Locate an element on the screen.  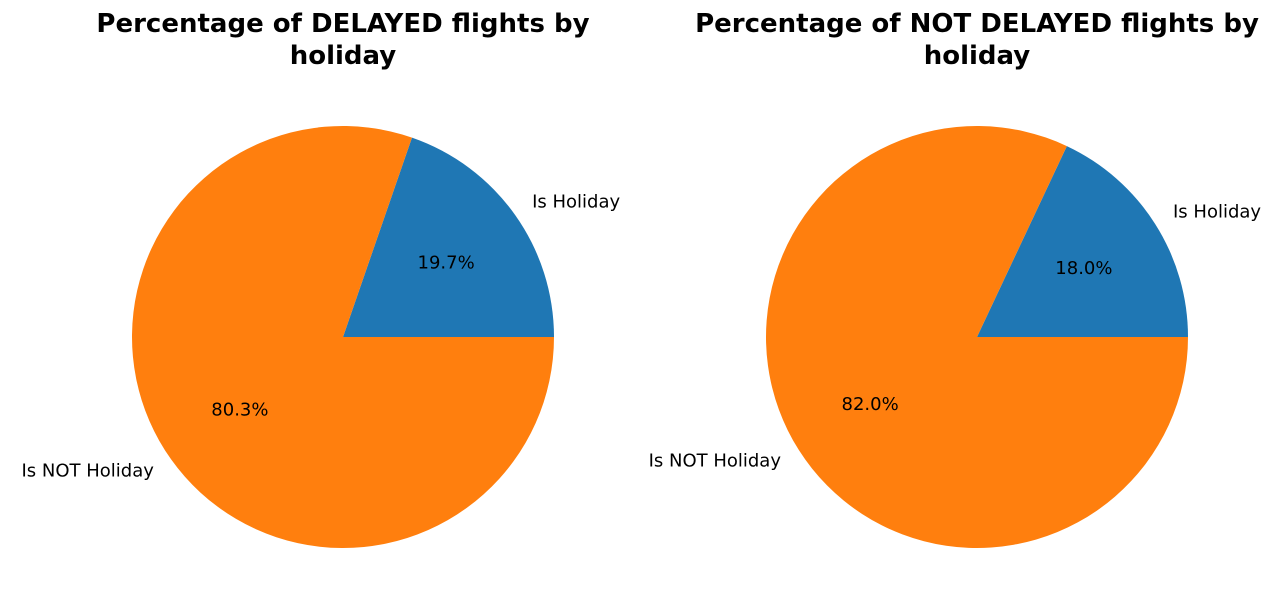
slice-percentage-label: 80.3% is located at coordinates (239, 409).